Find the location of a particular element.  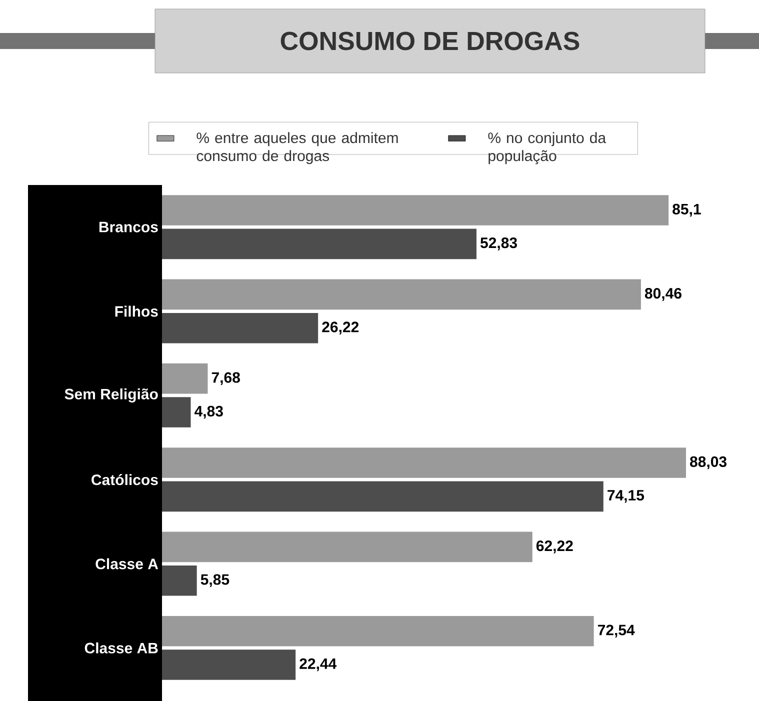

chart-title: CONSUMO DE DROGAS is located at coordinates (430, 41).